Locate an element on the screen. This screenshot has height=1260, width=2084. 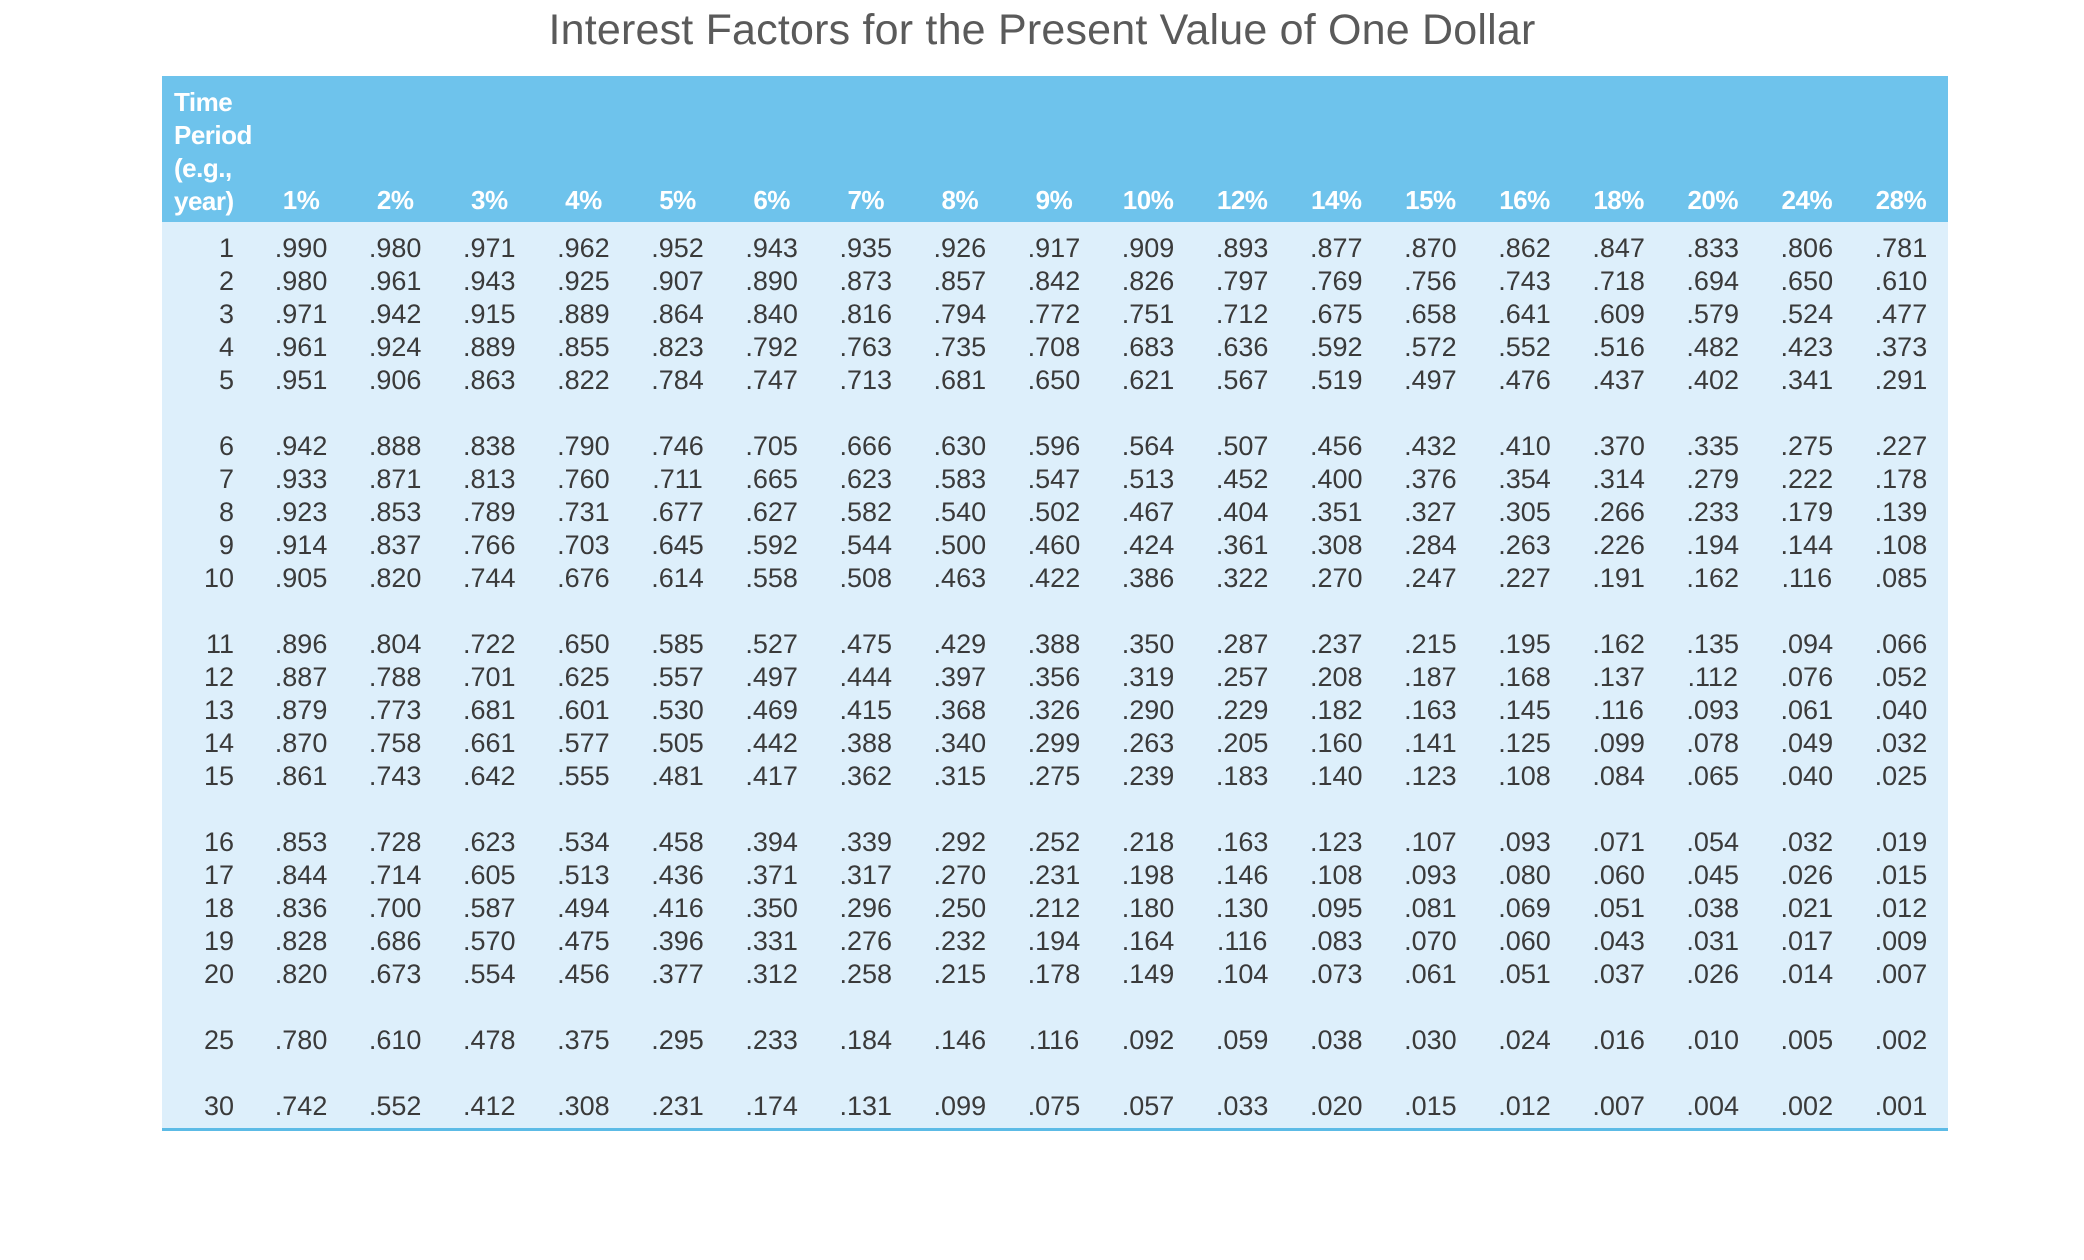
factor-cell: .437 is located at coordinates (1618, 380).